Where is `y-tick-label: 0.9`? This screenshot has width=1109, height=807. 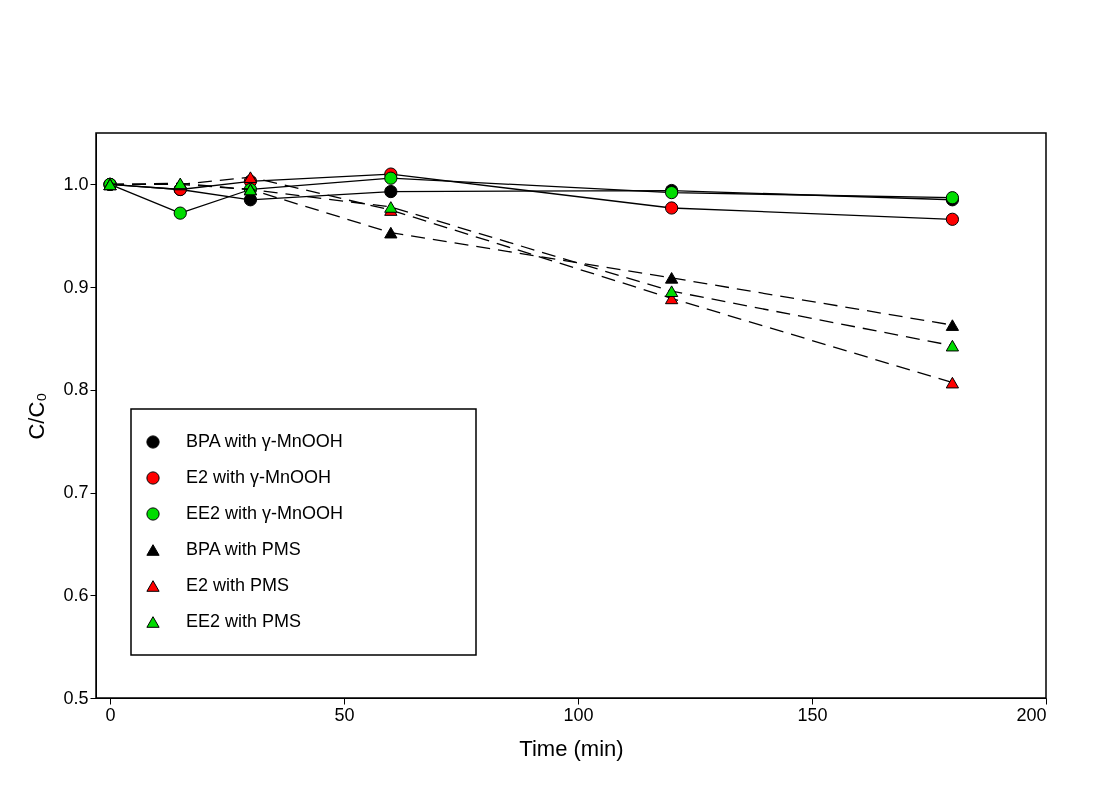
y-tick-label: 0.9 is located at coordinates (76, 286).